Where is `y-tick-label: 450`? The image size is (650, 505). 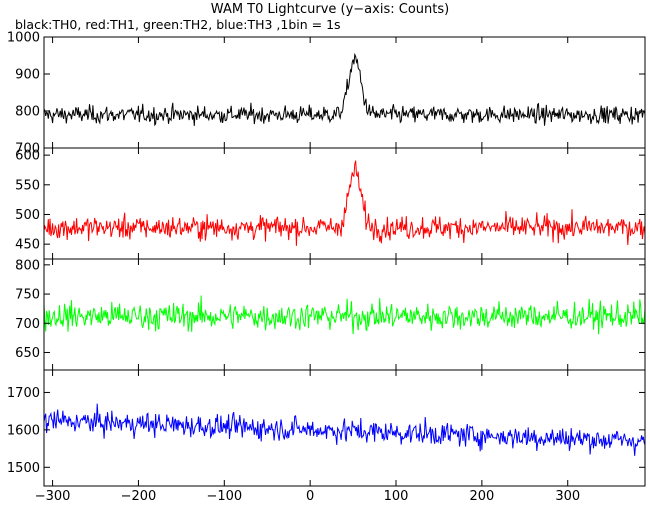
y-tick-label: 450 is located at coordinates (27, 245).